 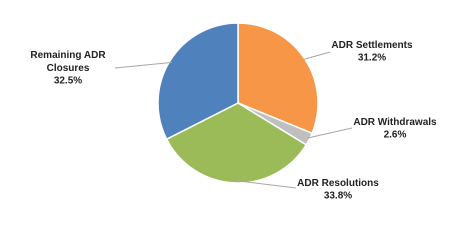 What do you see at coordinates (338, 196) in the screenshot?
I see `value-label: 33.8%` at bounding box center [338, 196].